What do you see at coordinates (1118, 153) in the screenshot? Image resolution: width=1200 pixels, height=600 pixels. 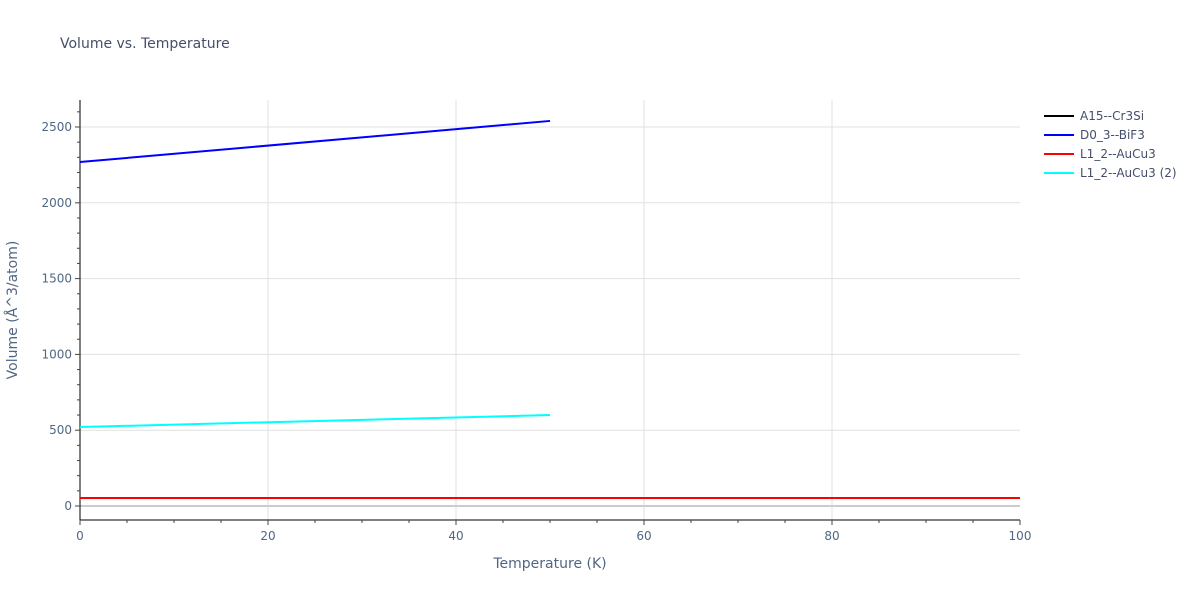 I see `legend-label: L1_2--AuCu3` at bounding box center [1118, 153].